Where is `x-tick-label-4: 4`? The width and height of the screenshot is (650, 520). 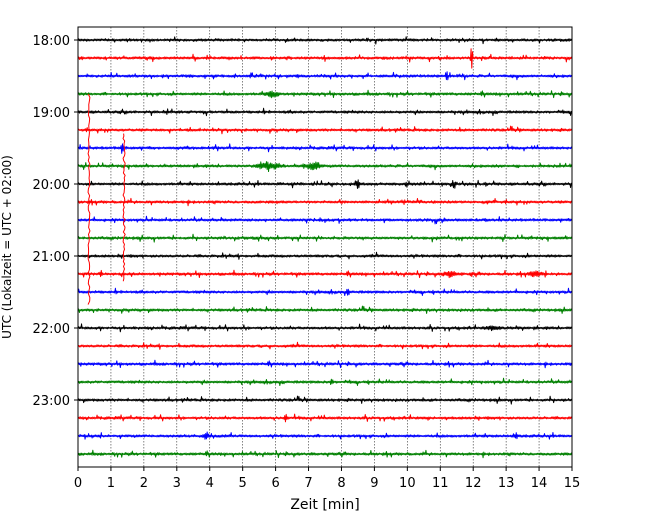 x-tick-label-4: 4 is located at coordinates (210, 483).